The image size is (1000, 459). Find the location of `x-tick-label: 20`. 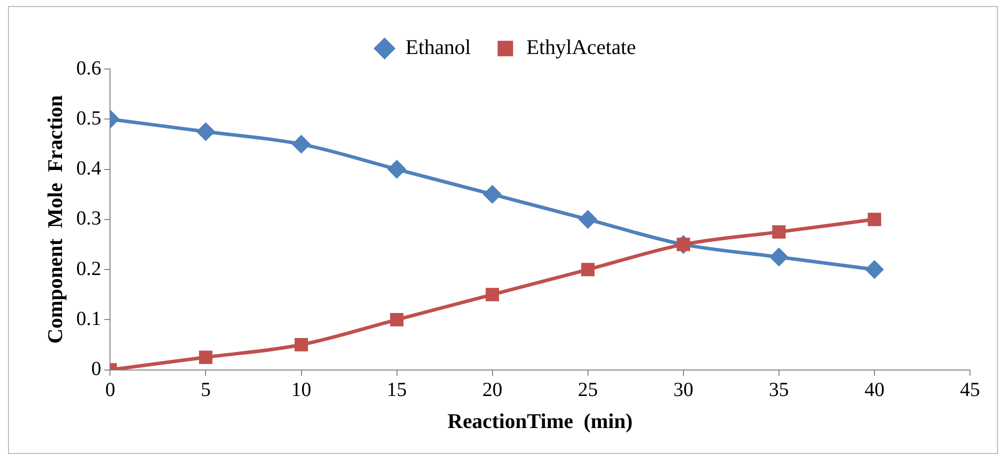

x-tick-label: 20 is located at coordinates (492, 390).